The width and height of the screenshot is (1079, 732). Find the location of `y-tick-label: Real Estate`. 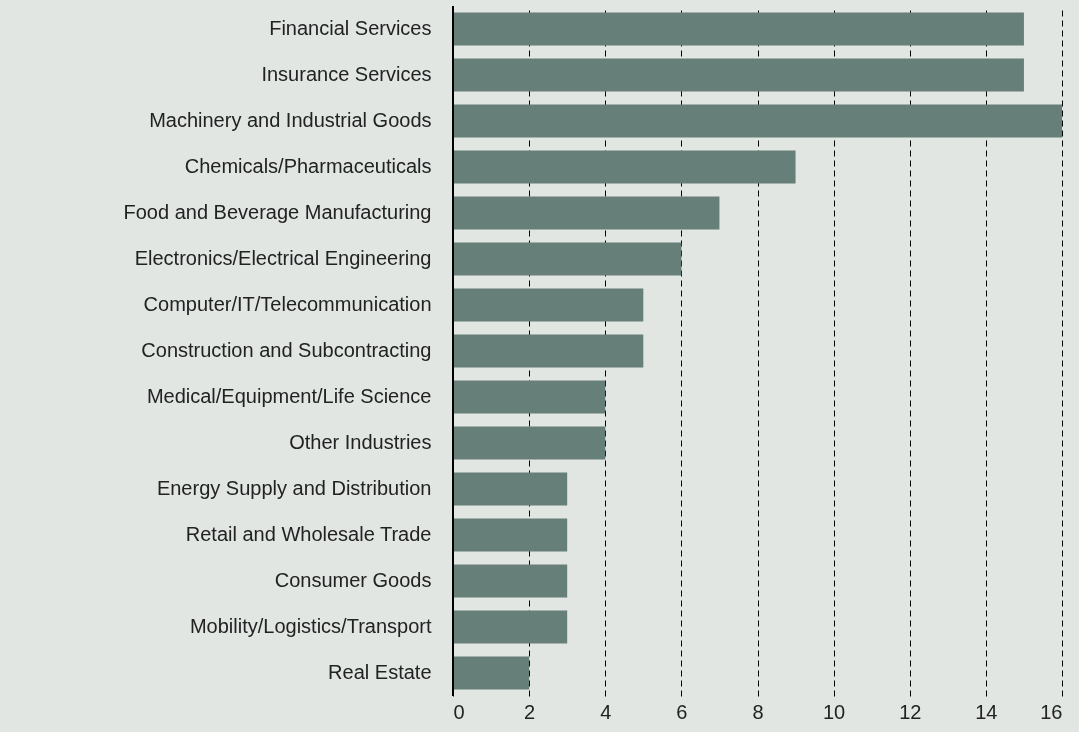

y-tick-label: Real Estate is located at coordinates (380, 672).